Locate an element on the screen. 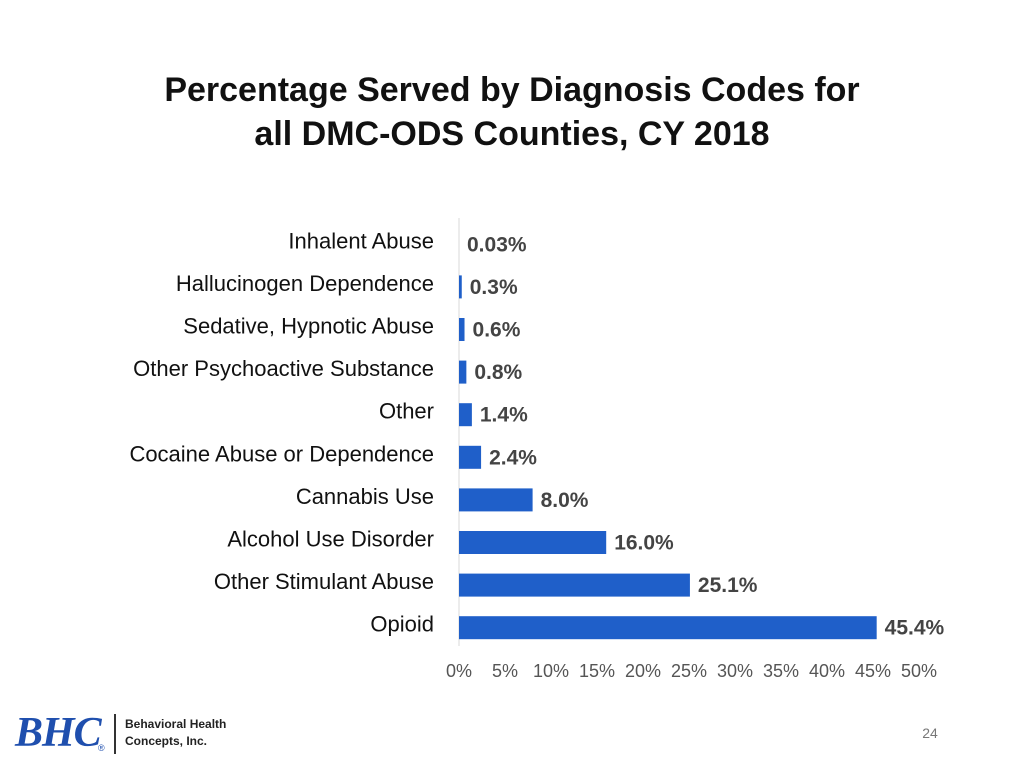 Image resolution: width=1024 pixels, height=768 pixels. category-label: Alcohol Use Disorder is located at coordinates (330, 539).